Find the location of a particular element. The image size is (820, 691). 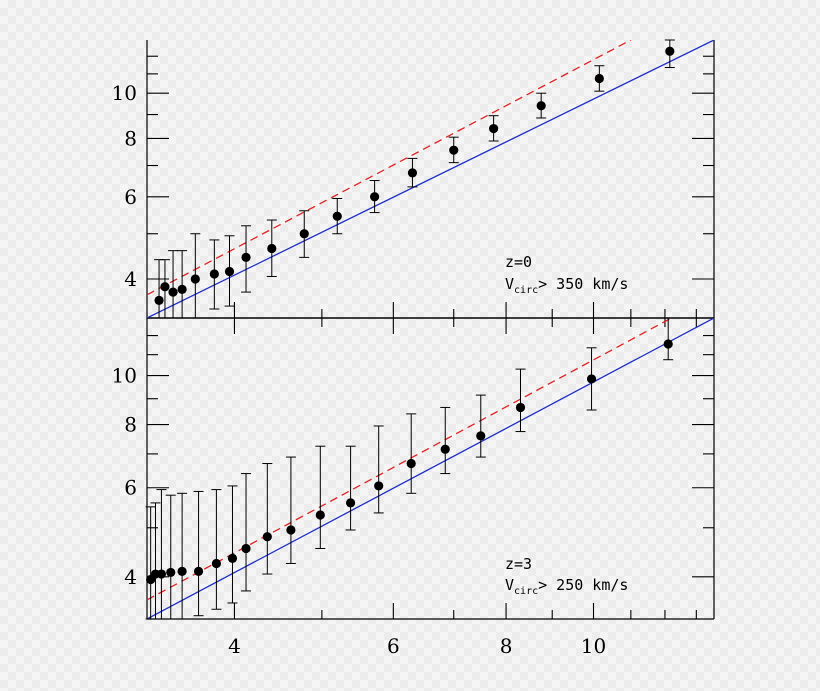

bottom-annotation-vcirc: Vcirc> 250 km/s is located at coordinates (566, 586).